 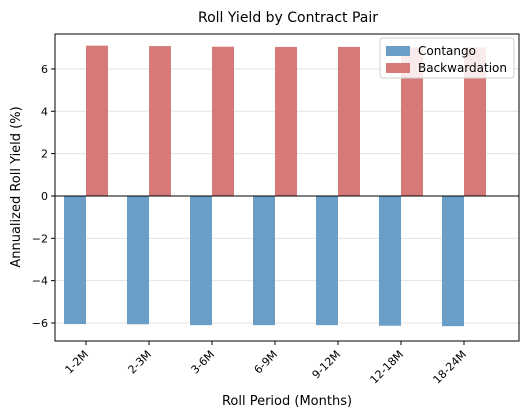 I want to click on y-tick-label: 6, so click(x=44, y=69).